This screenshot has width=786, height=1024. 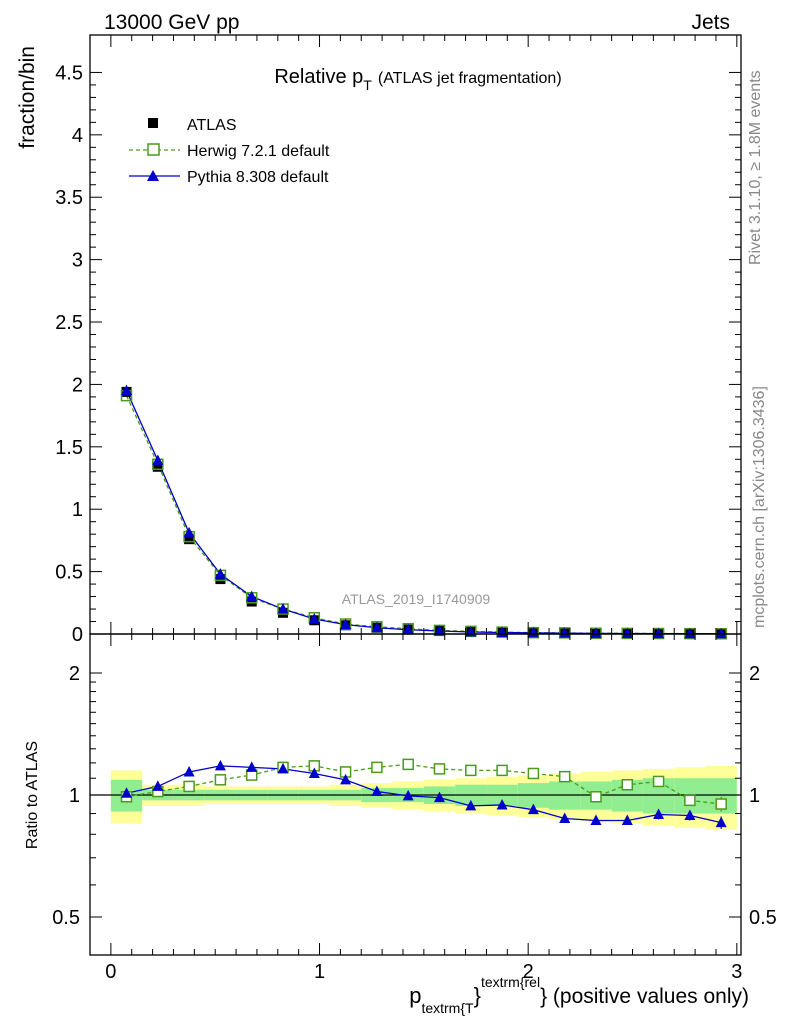 What do you see at coordinates (416, 599) in the screenshot?
I see `watermark: ATLAS_2019_I1740909` at bounding box center [416, 599].